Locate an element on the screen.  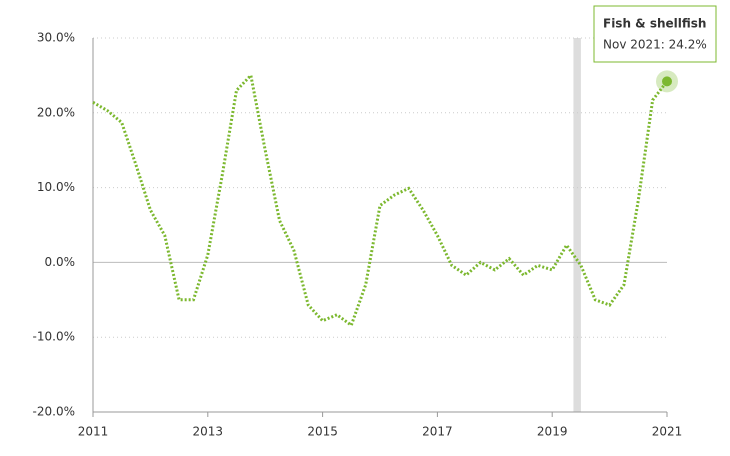
shaded-band is located at coordinates (577, 225).